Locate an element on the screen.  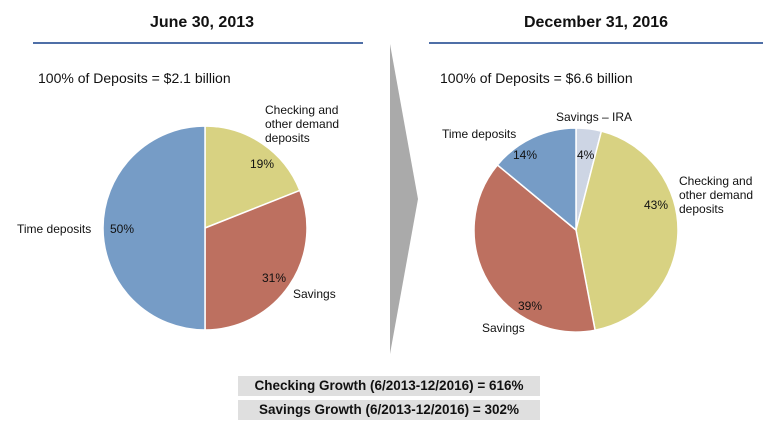
left-slice-checking-and-other-demand-deposits is located at coordinates (252, 177).